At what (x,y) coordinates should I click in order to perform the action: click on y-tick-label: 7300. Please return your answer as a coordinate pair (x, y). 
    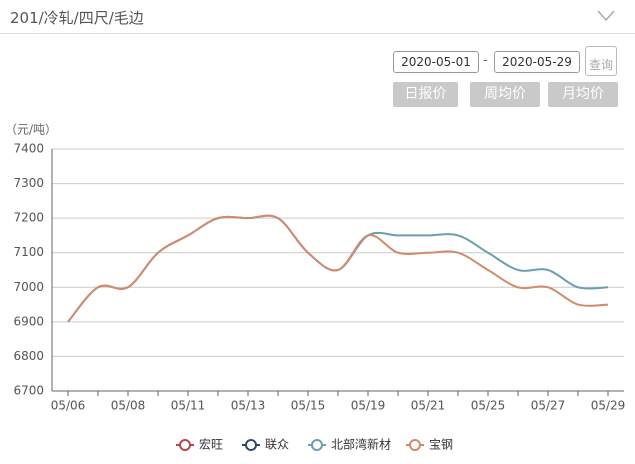
    Looking at the image, I should click on (28, 183).